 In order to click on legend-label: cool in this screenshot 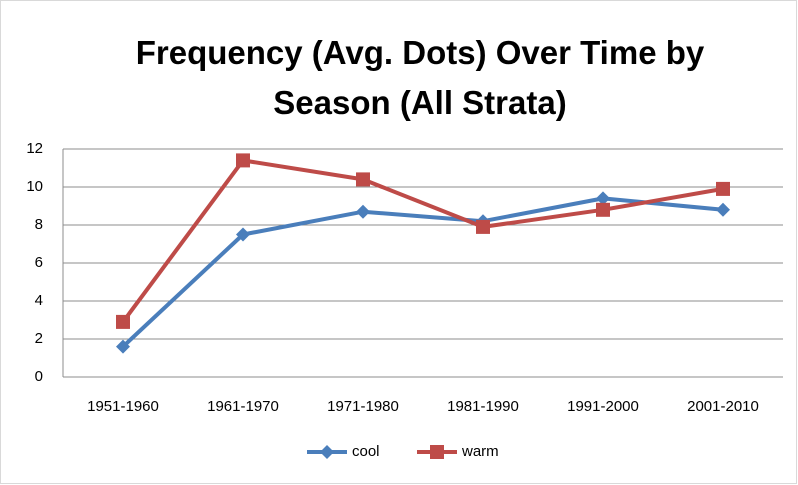, I will do `click(366, 451)`.